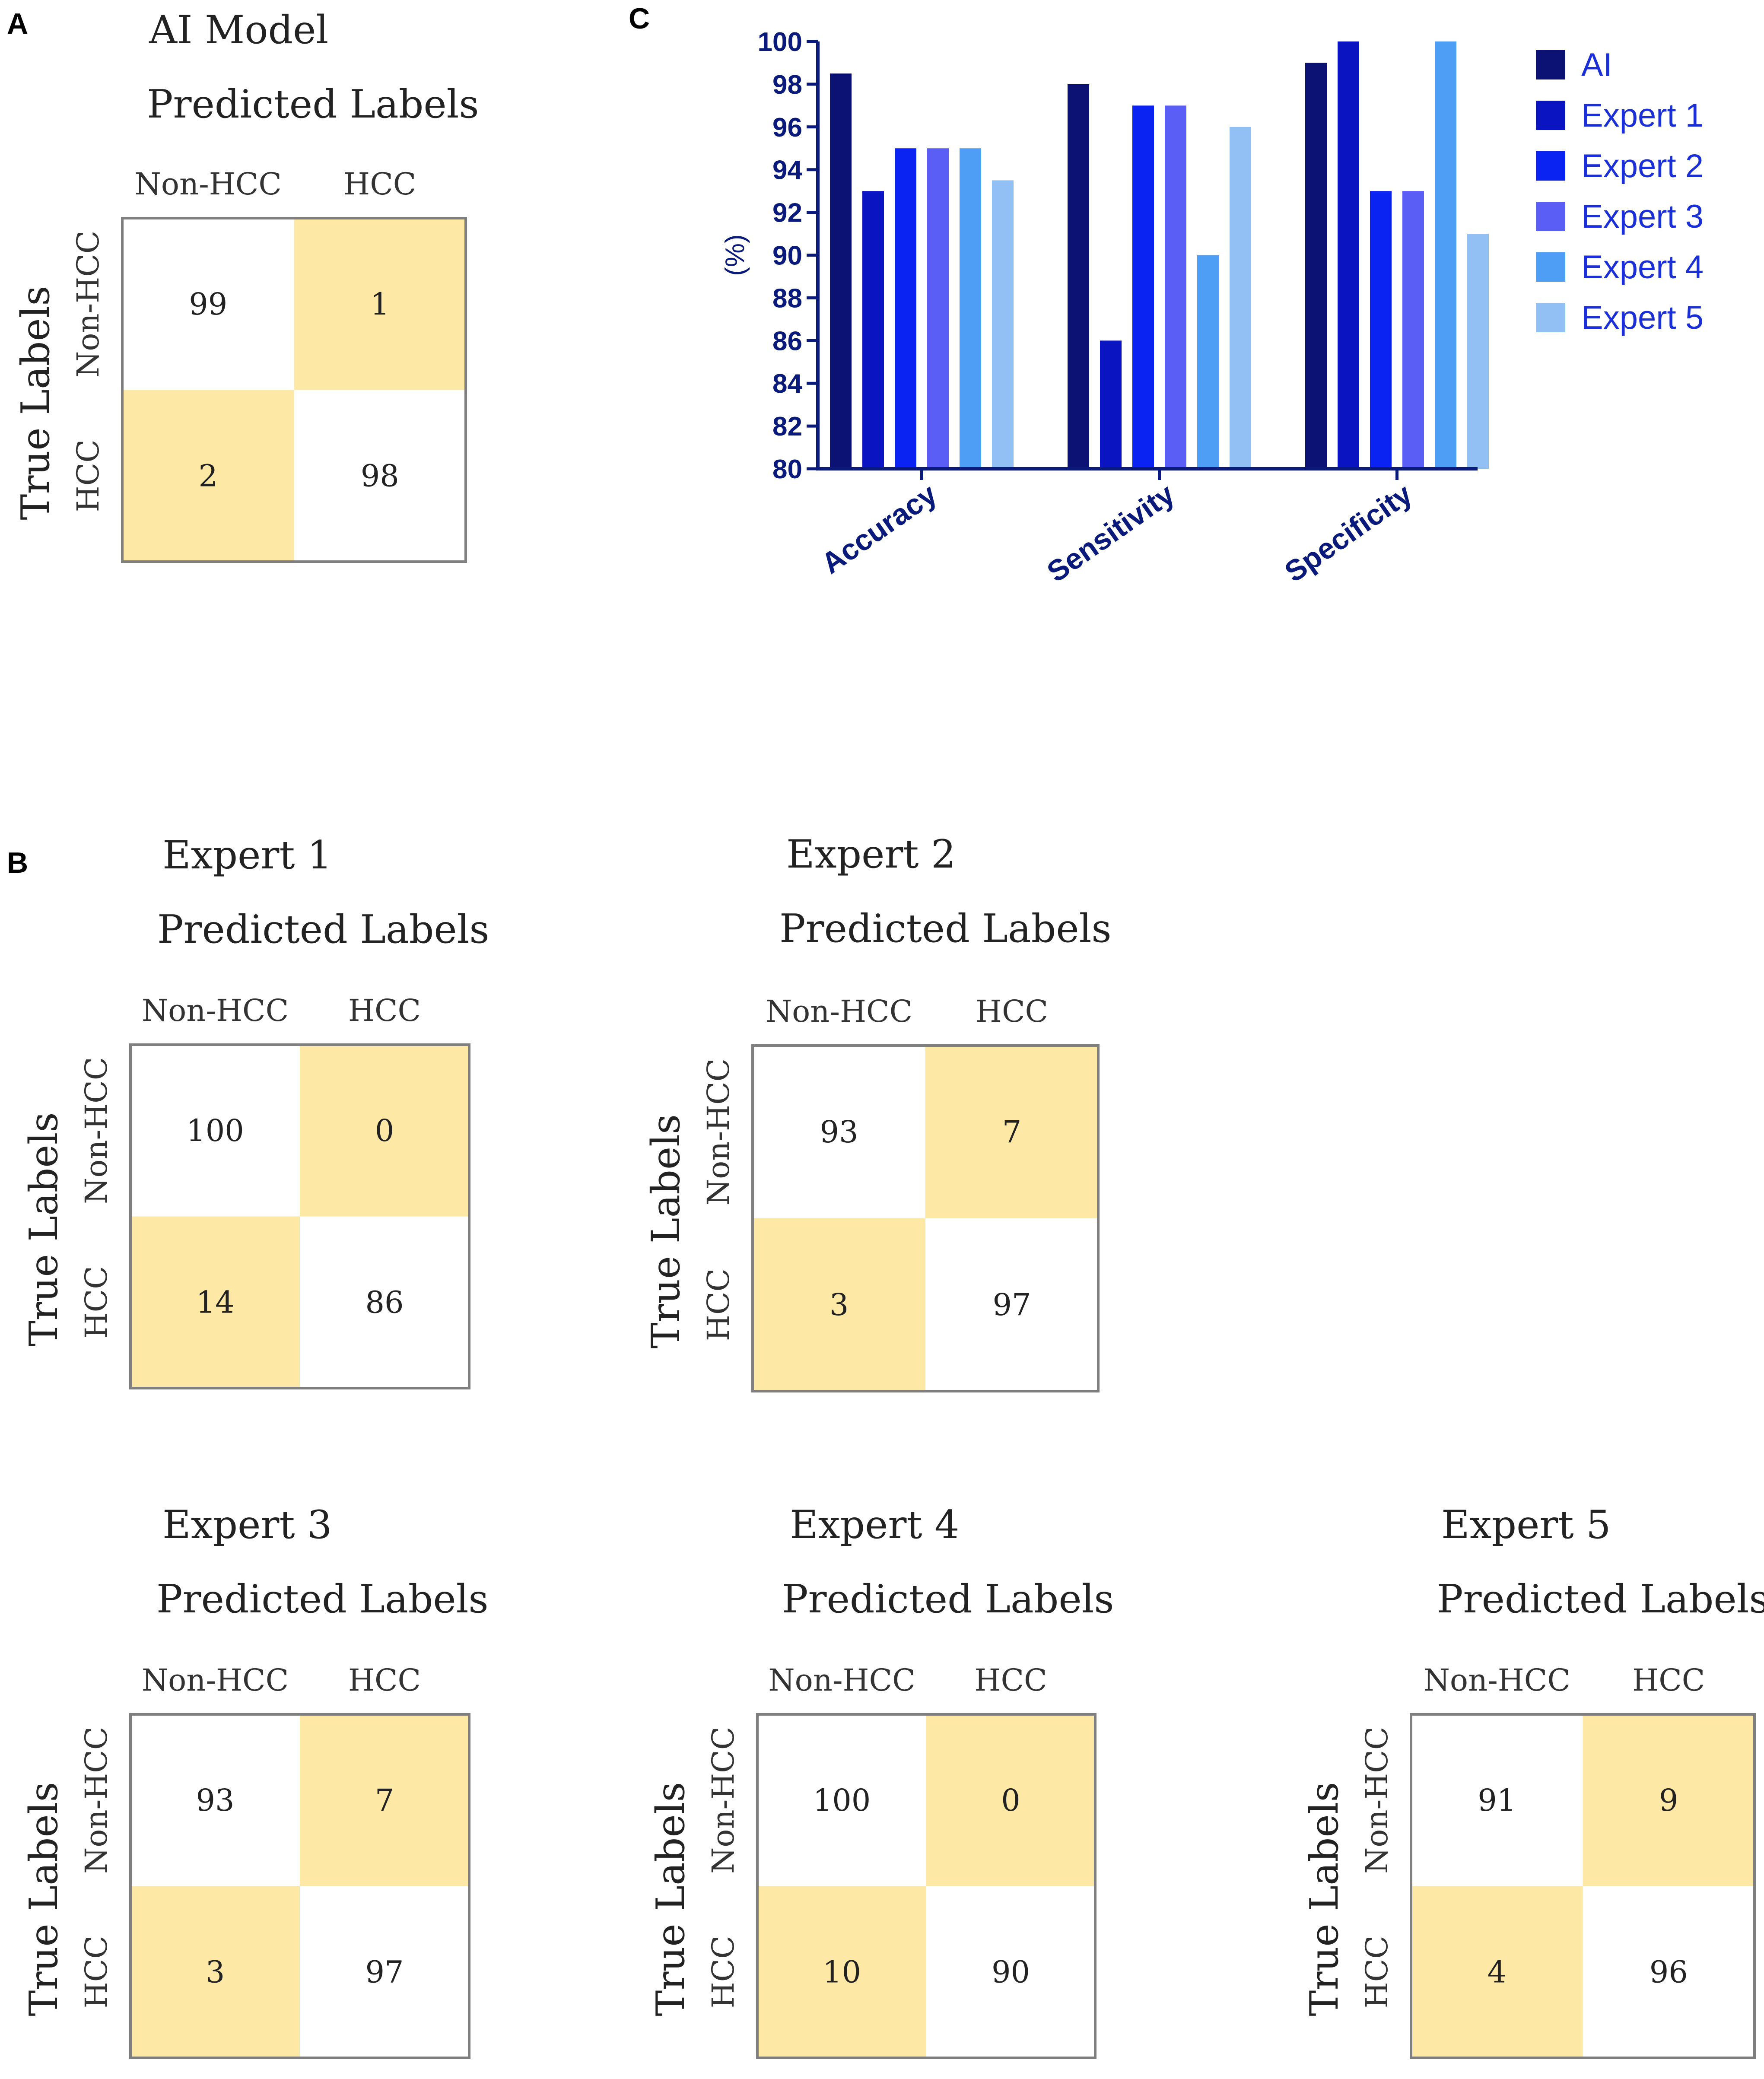 This screenshot has height=2079, width=1764. I want to click on matrix-cell-value: 86, so click(384, 1302).